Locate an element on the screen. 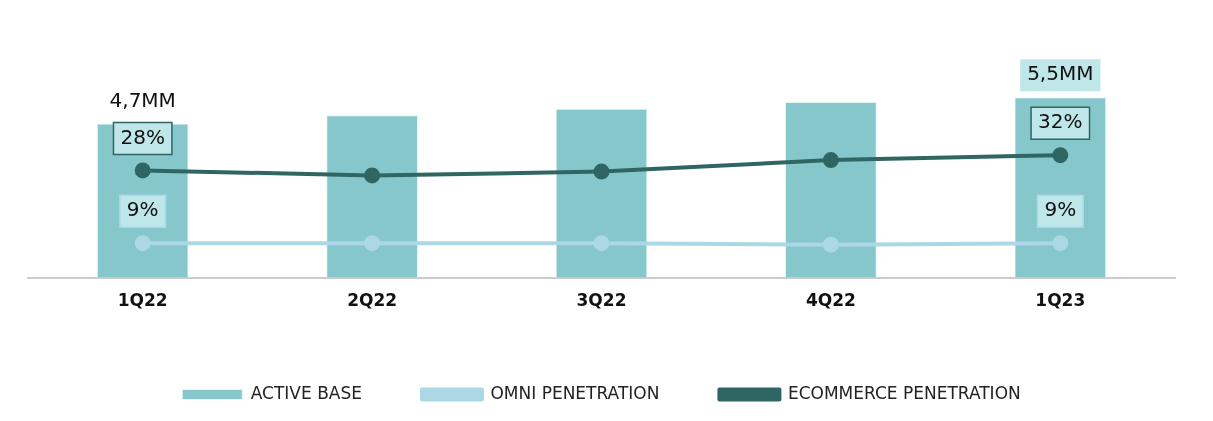 The height and width of the screenshot is (421, 1213). data-label: 28% is located at coordinates (142, 136).